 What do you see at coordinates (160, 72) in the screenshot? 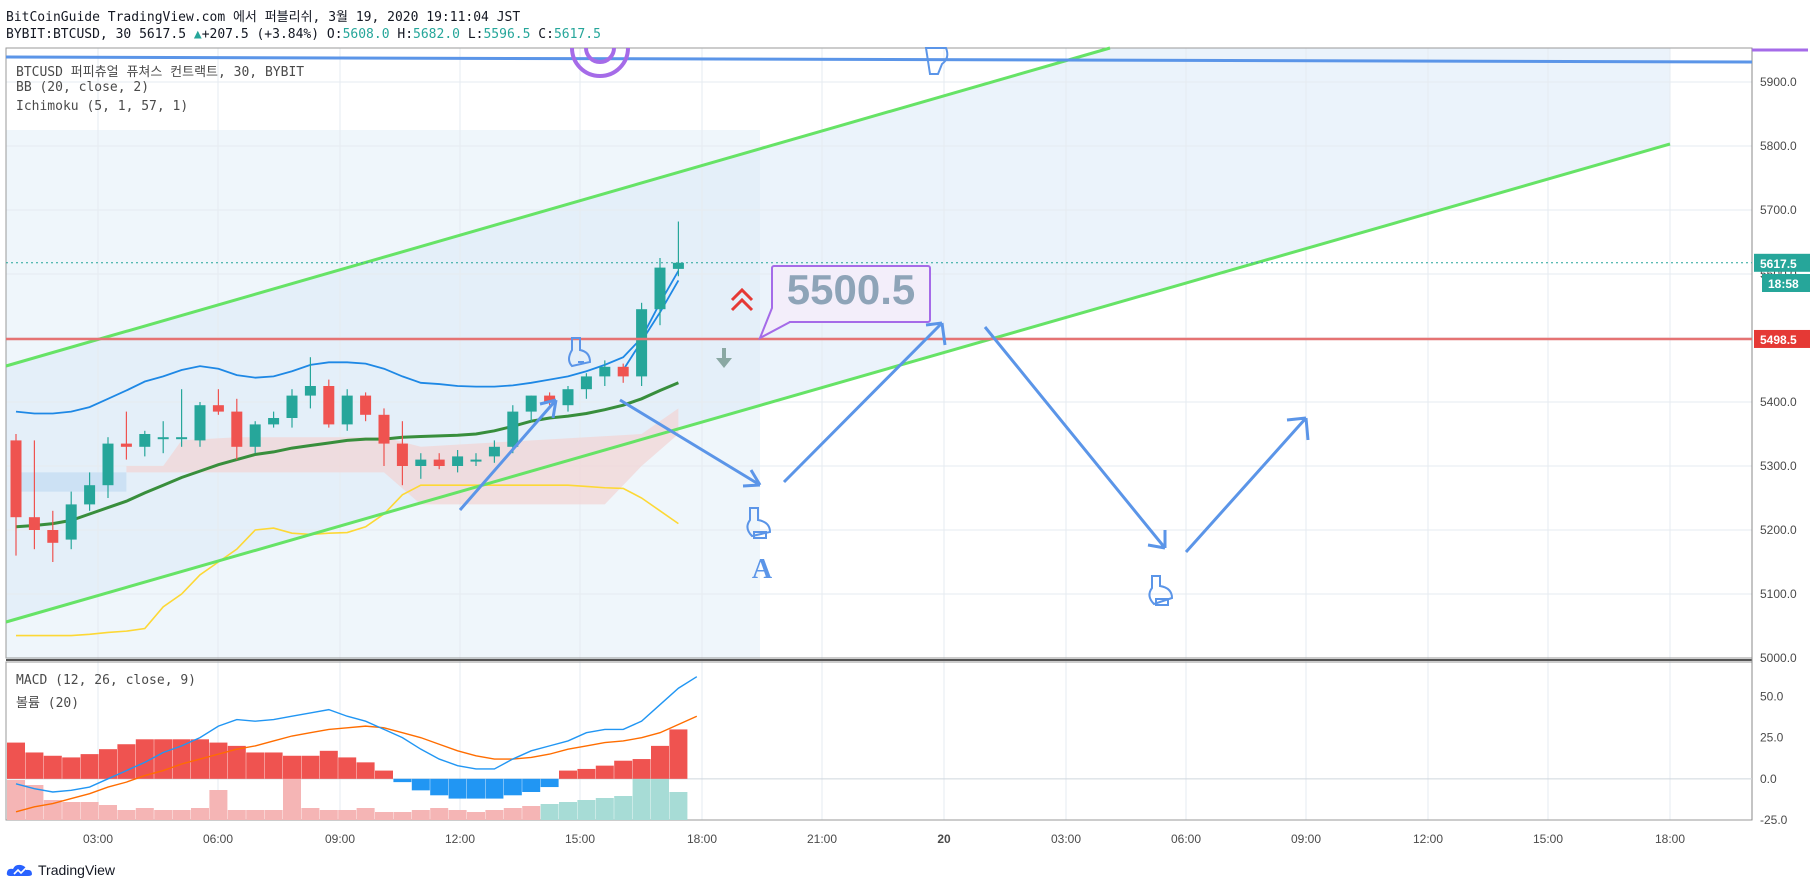
I see `legend-main: BTCUSD 퍼피츄얼 퓨쳐스 컨트랙트, 30, BYBIT` at bounding box center [160, 72].